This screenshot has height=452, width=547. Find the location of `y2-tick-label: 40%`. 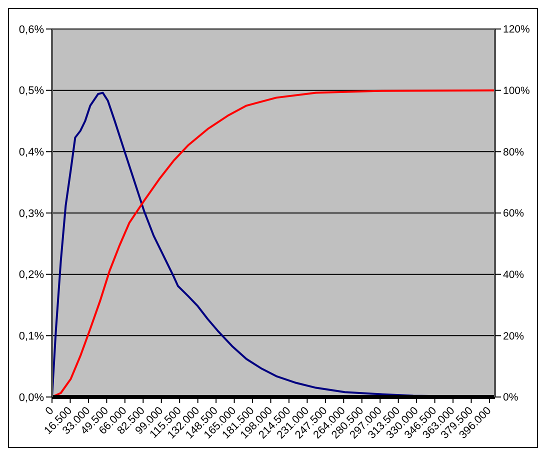

y2-tick-label: 40% is located at coordinates (513, 275).